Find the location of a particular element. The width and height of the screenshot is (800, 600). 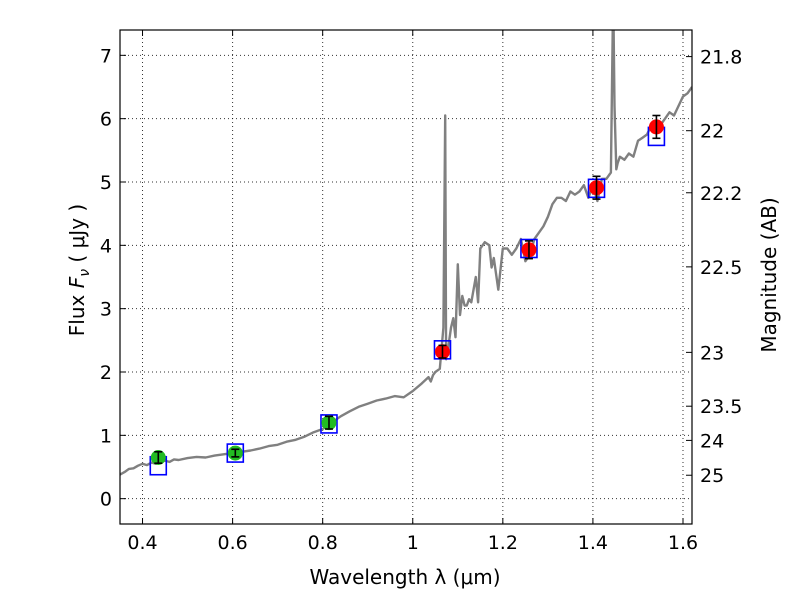

x-tick-label: 0.4 is located at coordinates (142, 543).